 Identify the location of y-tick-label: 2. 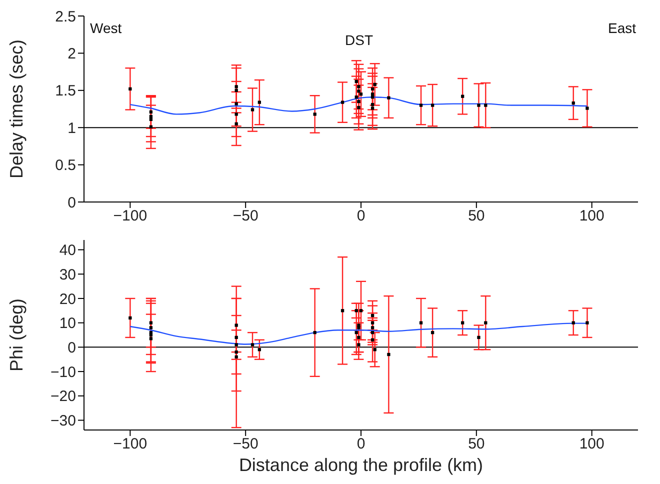
(72, 54).